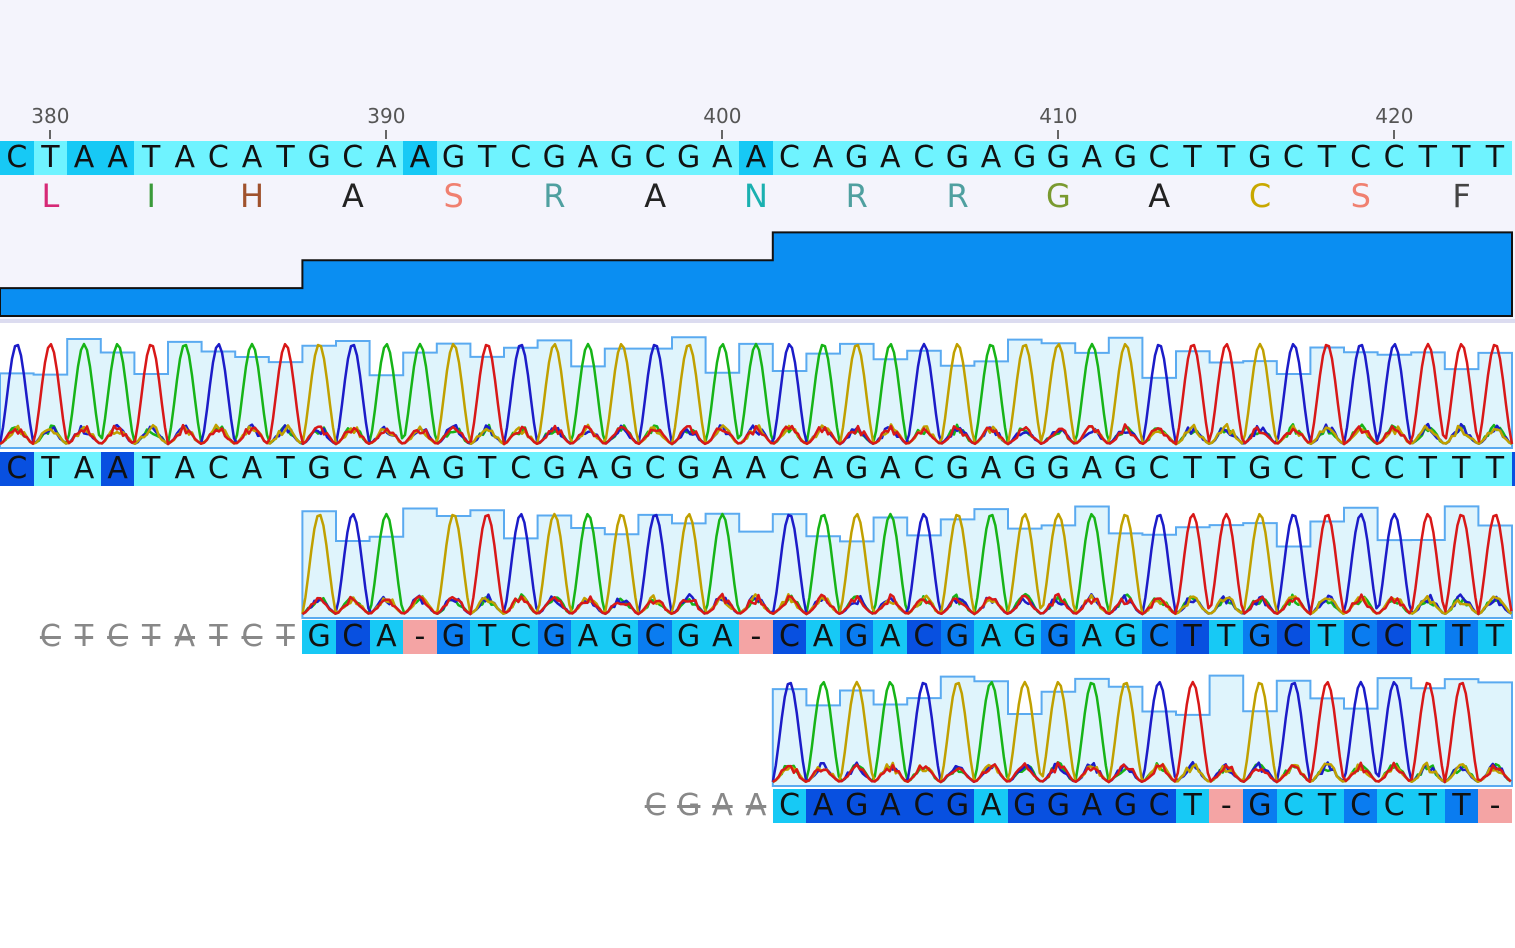  I want to click on trimmed-base: G, so click(689, 805).